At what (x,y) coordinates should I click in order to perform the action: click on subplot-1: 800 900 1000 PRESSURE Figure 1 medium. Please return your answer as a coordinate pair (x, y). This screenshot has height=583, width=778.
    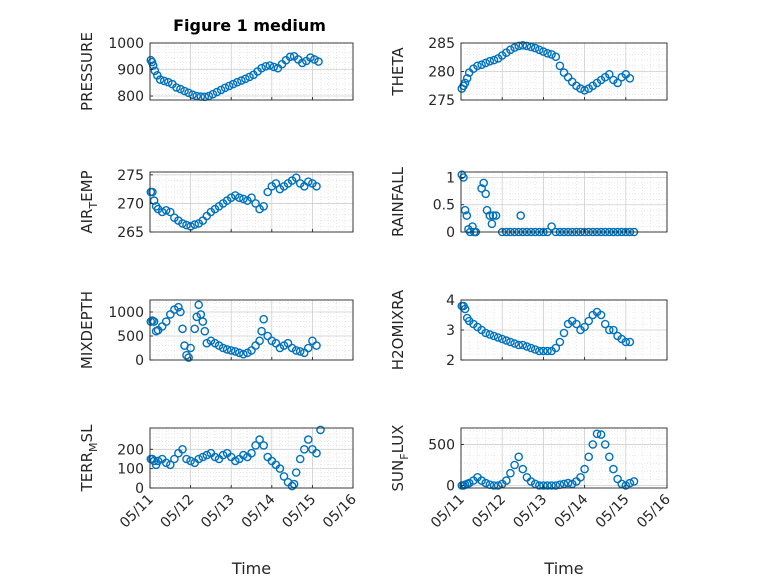
    Looking at the image, I should click on (216, 63).